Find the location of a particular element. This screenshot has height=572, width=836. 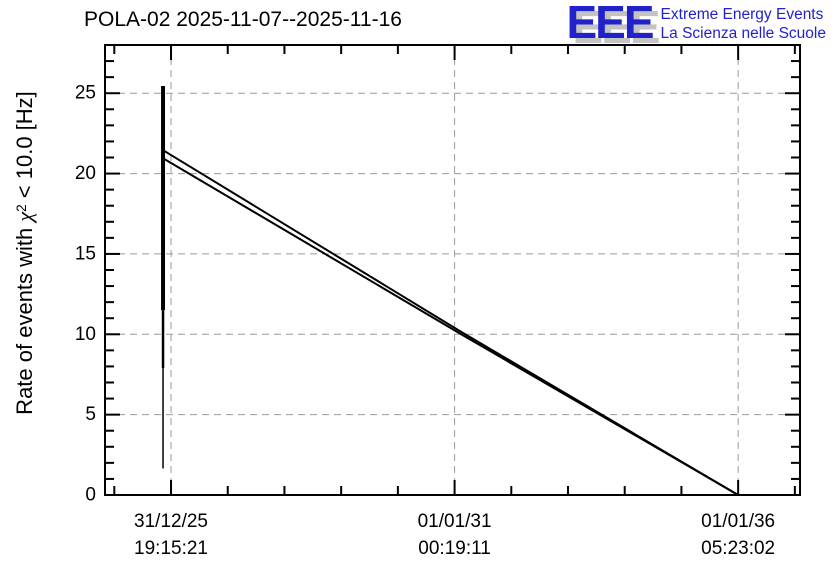

chi-exponent: 2 is located at coordinates (21, 208).